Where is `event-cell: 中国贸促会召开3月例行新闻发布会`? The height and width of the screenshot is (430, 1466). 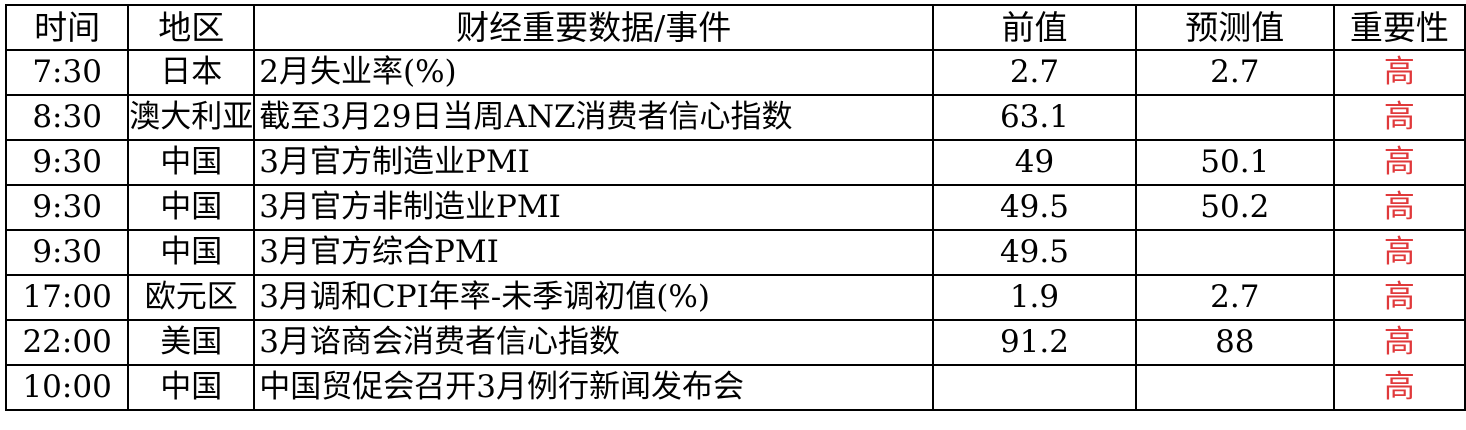
event-cell: 中国贸促会召开3月例行新闻发布会 is located at coordinates (594, 387).